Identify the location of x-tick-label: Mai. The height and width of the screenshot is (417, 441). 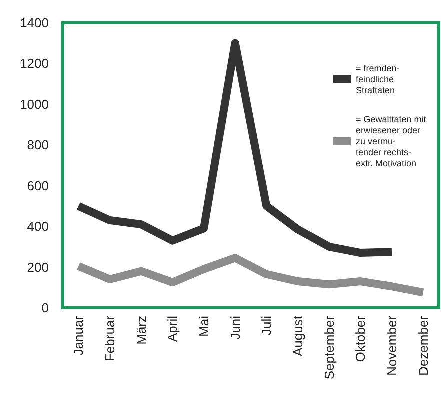
(204, 326).